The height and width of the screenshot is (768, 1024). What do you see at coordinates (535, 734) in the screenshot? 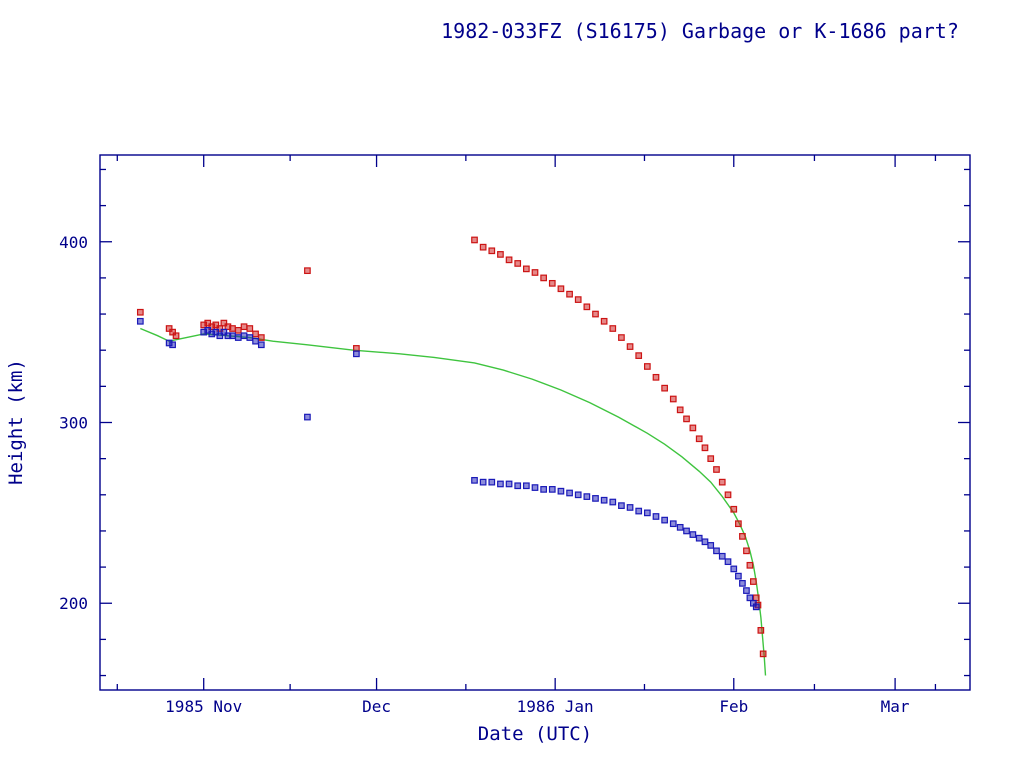
I see `x-axis-label: Date (UTC)` at bounding box center [535, 734].